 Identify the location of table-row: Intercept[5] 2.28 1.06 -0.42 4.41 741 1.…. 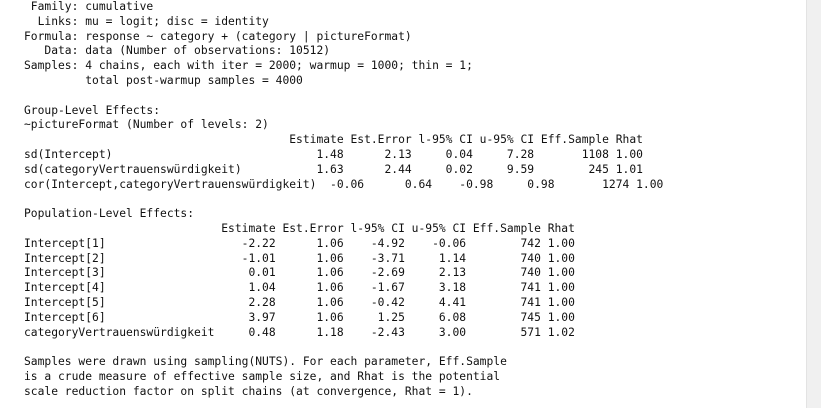
(299, 302).